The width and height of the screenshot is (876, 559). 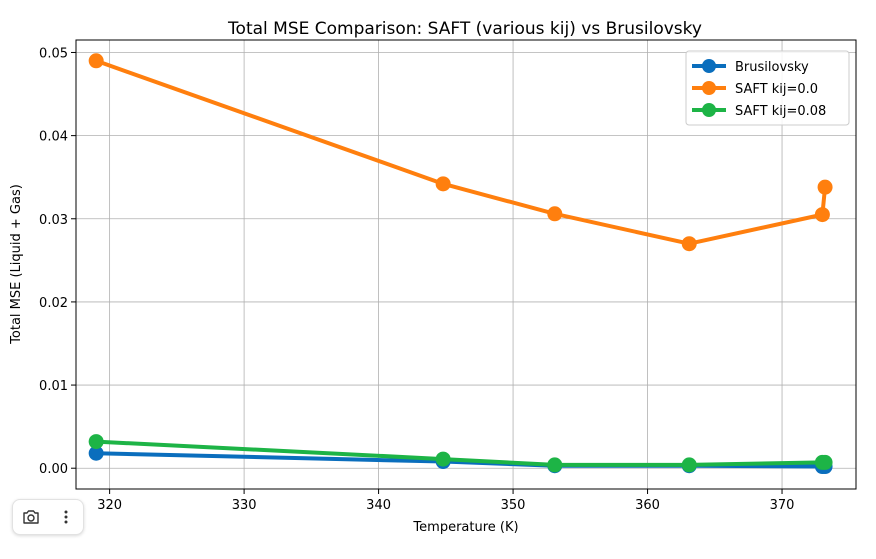 What do you see at coordinates (244, 505) in the screenshot?
I see `x-tick-label: 330` at bounding box center [244, 505].